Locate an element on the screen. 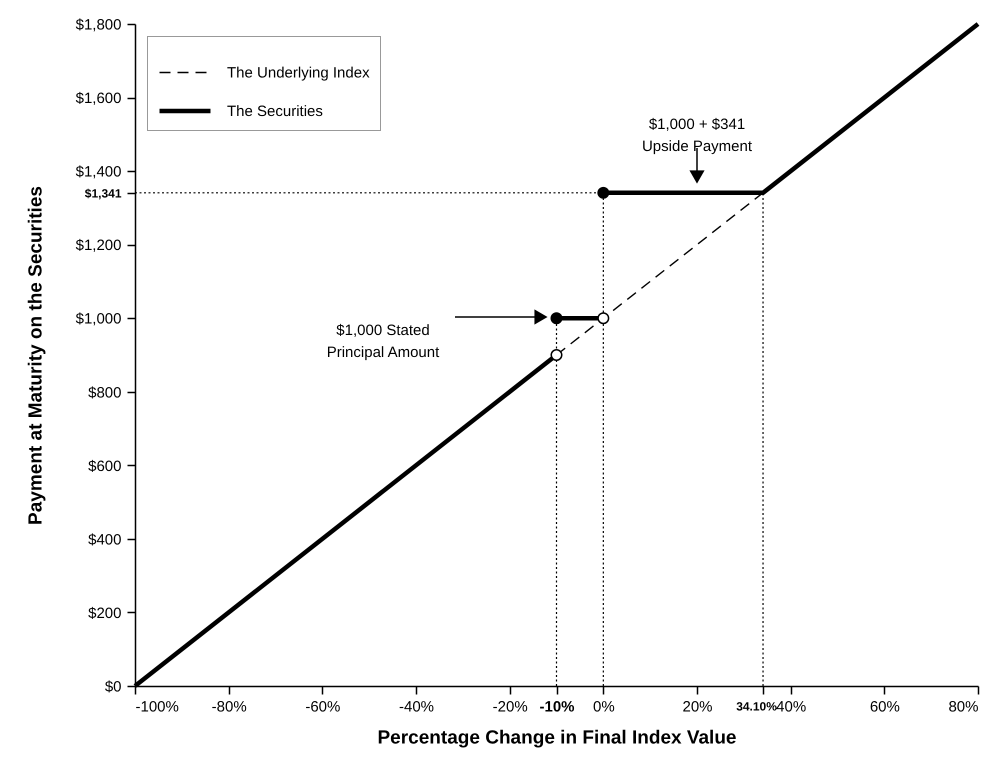  x-tick-label: -80% is located at coordinates (229, 707).